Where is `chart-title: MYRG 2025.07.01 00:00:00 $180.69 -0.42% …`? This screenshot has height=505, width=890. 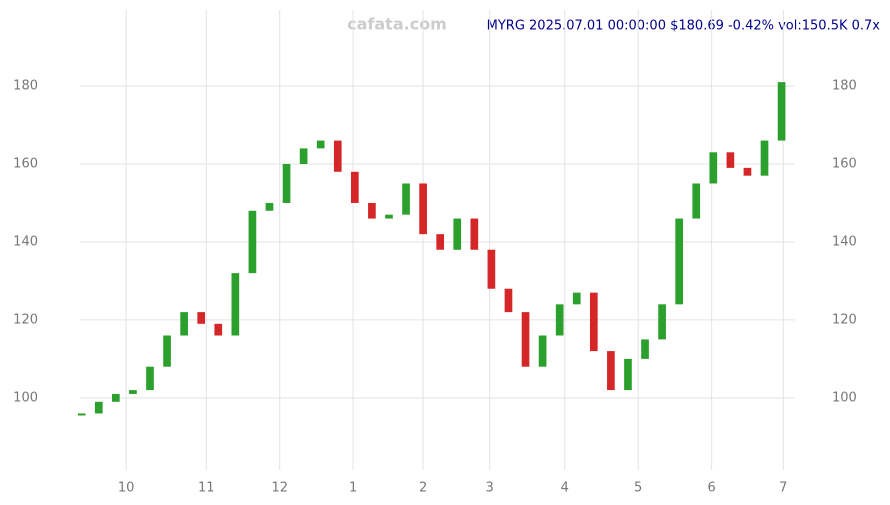
chart-title: MYRG 2025.07.01 00:00:00 $180.69 -0.42% … is located at coordinates (684, 26).